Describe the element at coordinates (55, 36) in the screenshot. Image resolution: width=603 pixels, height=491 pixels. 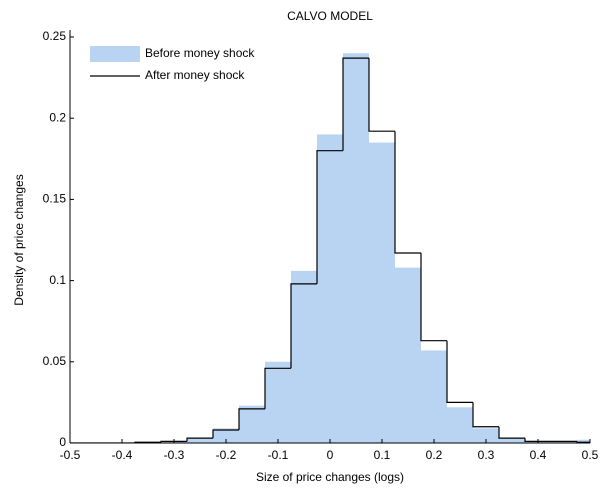
I see `y-tick-label: 0.25` at that location.